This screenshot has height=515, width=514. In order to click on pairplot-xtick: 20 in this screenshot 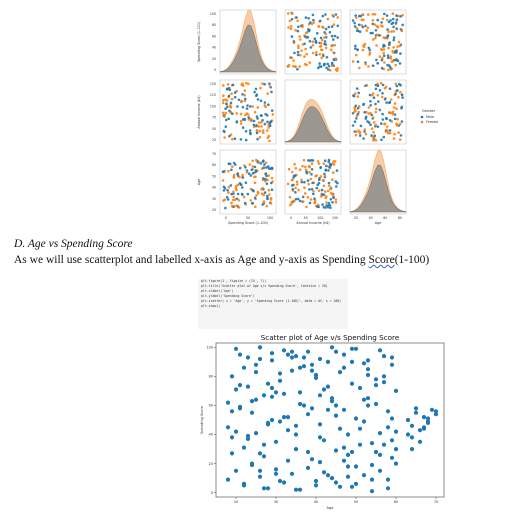, I will do `click(356, 218)`.